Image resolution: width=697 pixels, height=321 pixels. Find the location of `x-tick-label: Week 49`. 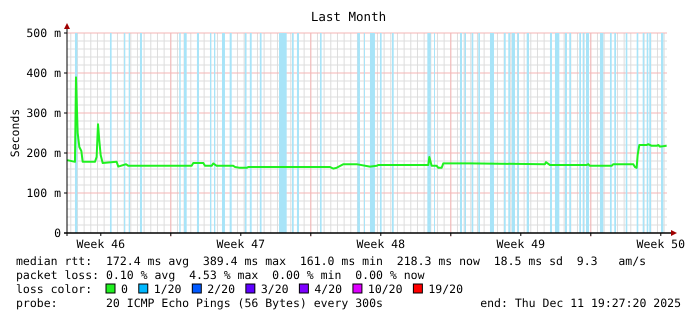

x-tick-label: Week 49 is located at coordinates (521, 244).